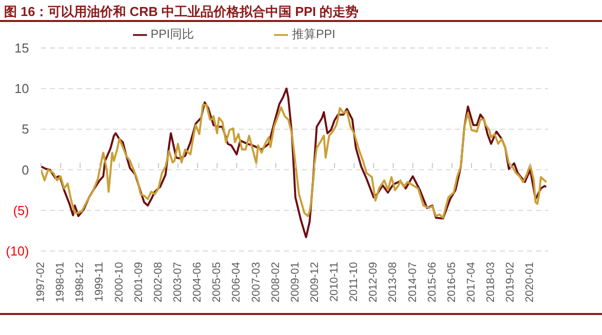 The image size is (602, 335). I want to click on x-tick-label: 2001-09, so click(138, 282).